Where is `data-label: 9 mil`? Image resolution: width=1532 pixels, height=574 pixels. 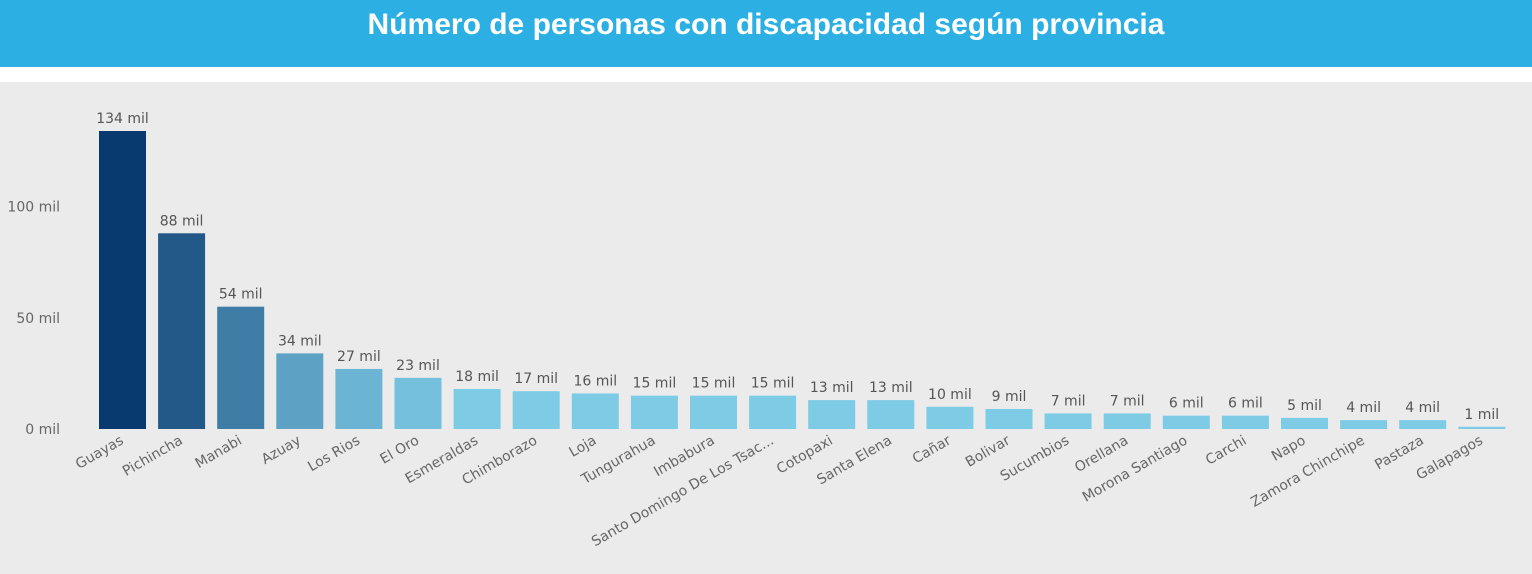 data-label: 9 mil is located at coordinates (1009, 397).